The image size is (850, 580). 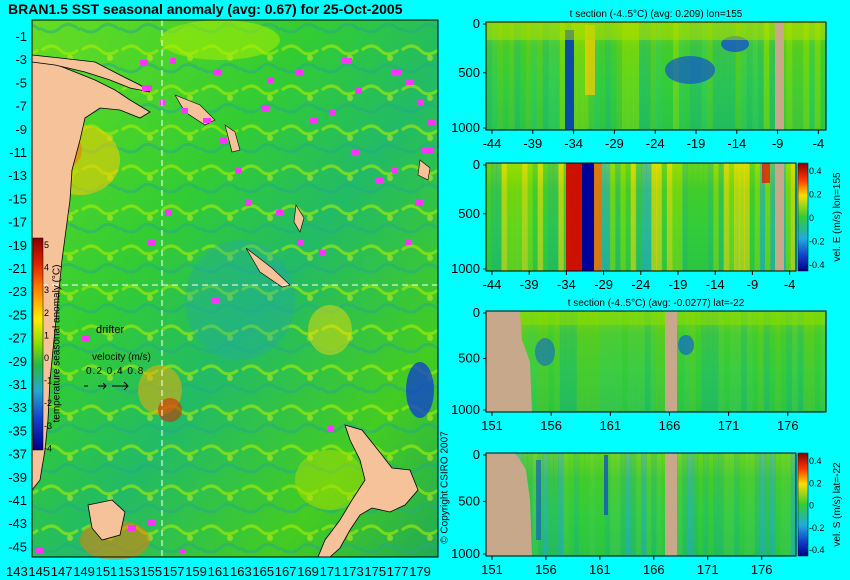 What do you see at coordinates (17, 546) in the screenshot?
I see `lat-tick-label: -45` at bounding box center [17, 546].